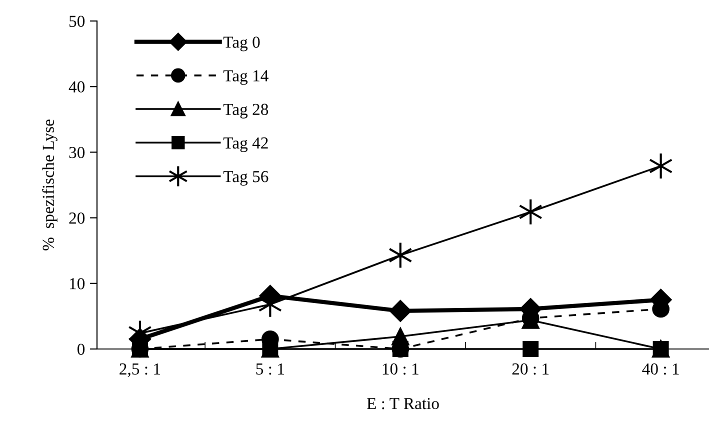  What do you see at coordinates (245, 144) in the screenshot?
I see `legend-label: Tag 42` at bounding box center [245, 144].